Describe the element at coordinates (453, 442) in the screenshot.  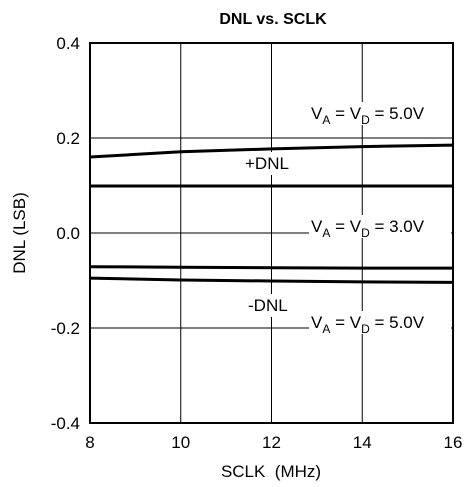
I see `x-tick-label: 16` at that location.